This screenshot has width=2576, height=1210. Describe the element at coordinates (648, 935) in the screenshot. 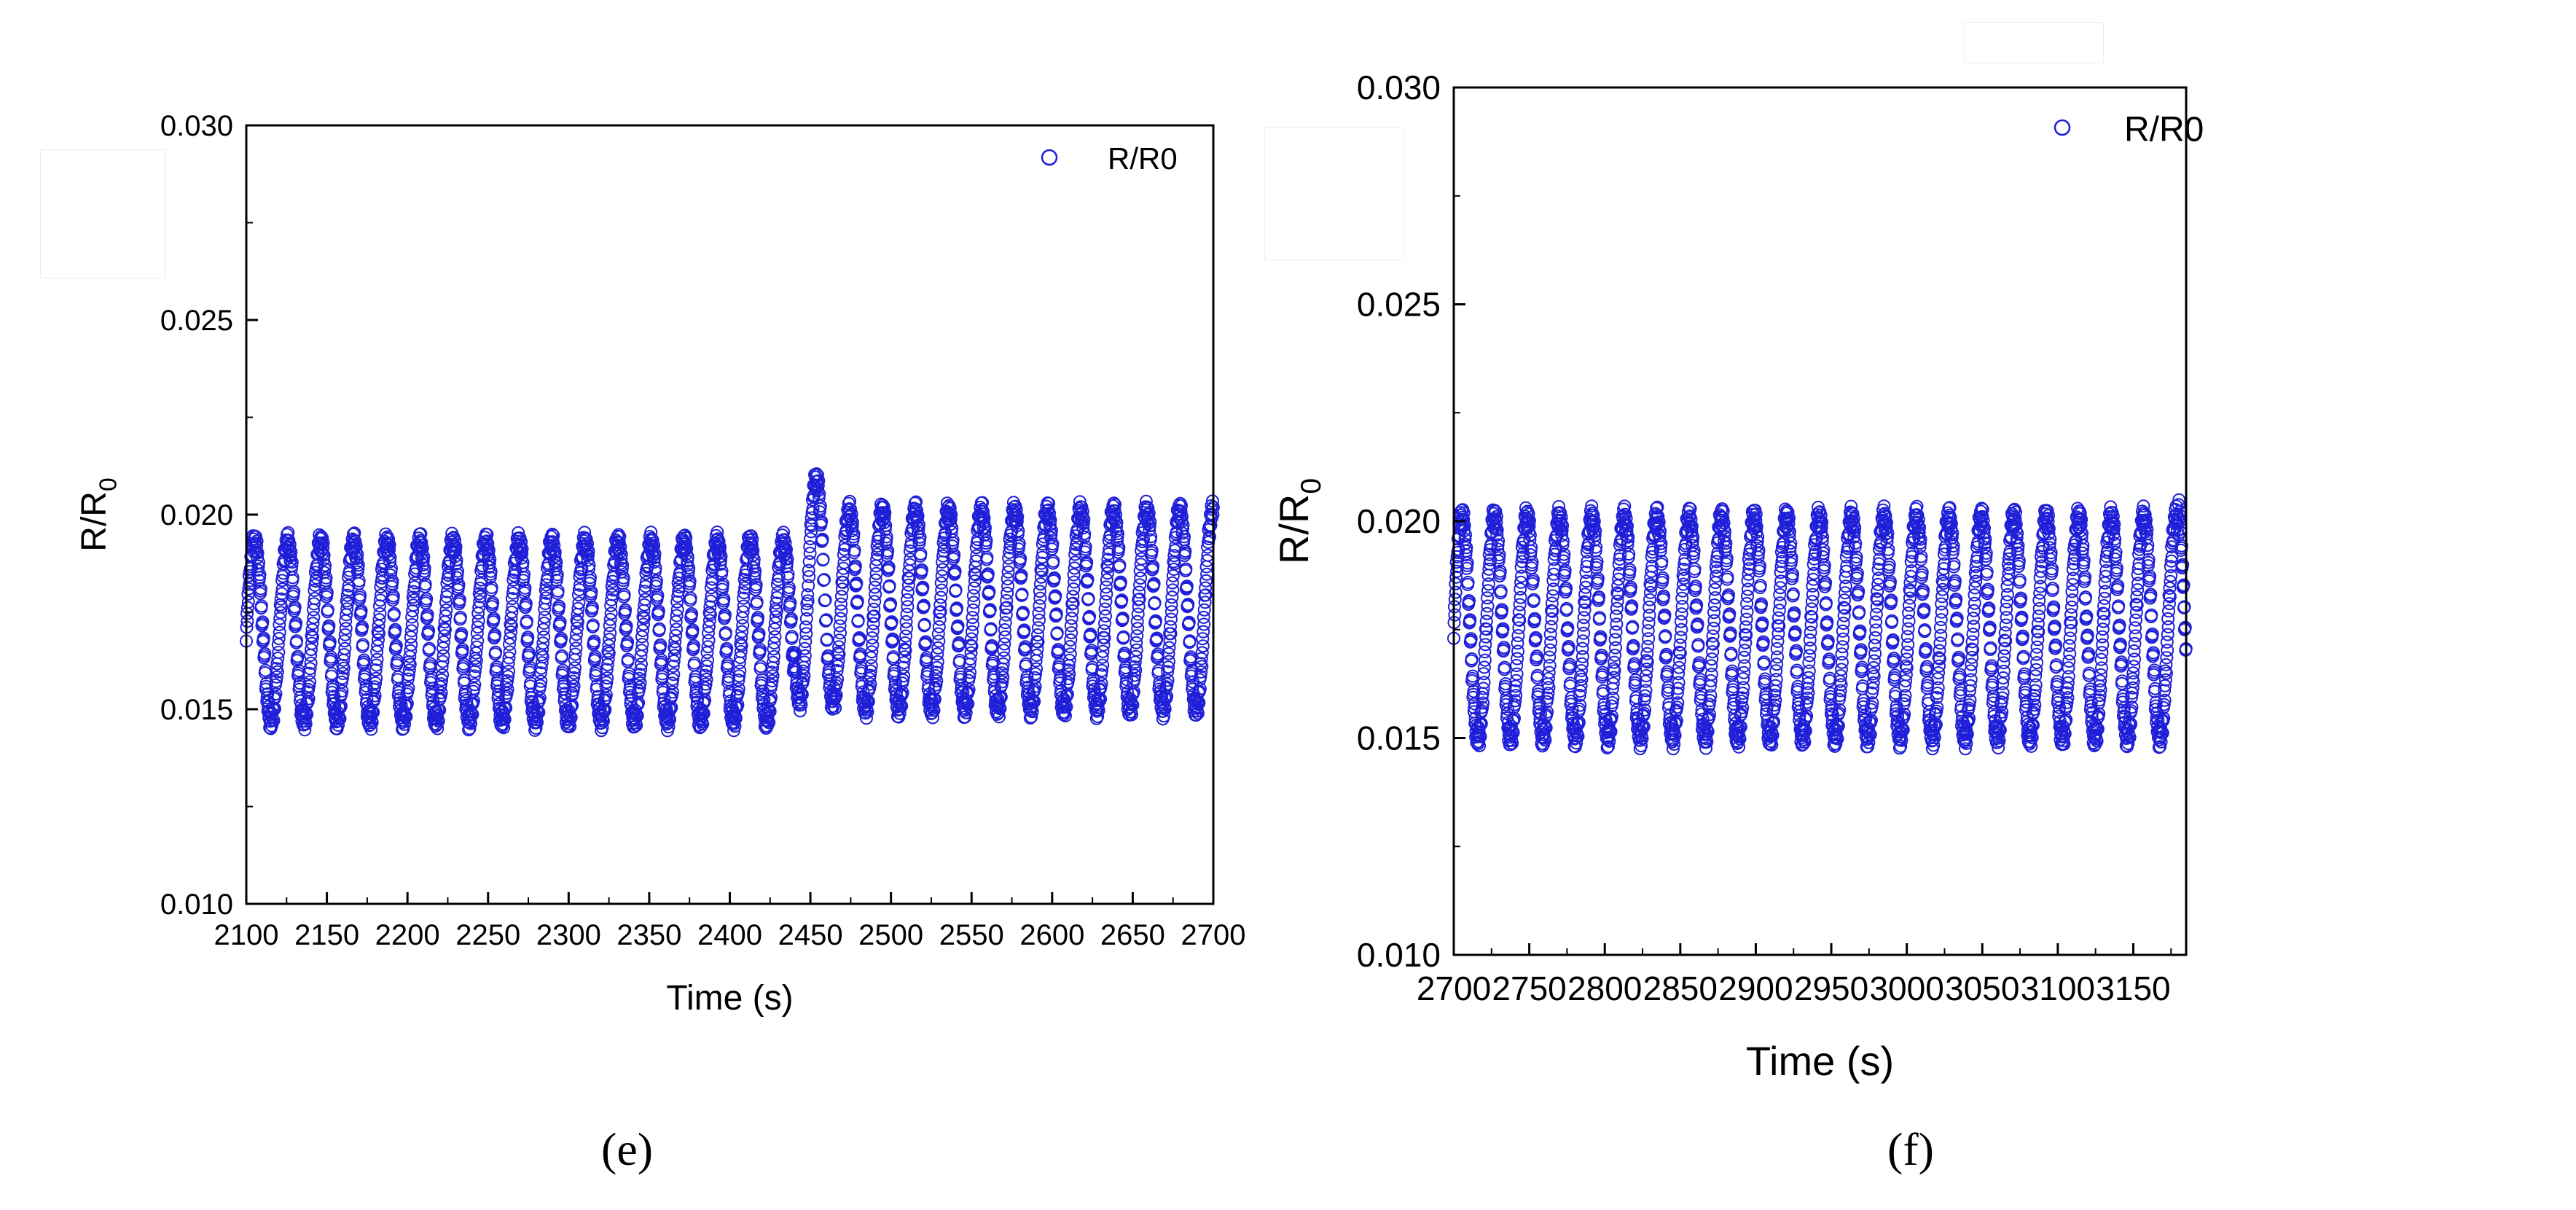

I see `x-tick-label: 2350` at that location.